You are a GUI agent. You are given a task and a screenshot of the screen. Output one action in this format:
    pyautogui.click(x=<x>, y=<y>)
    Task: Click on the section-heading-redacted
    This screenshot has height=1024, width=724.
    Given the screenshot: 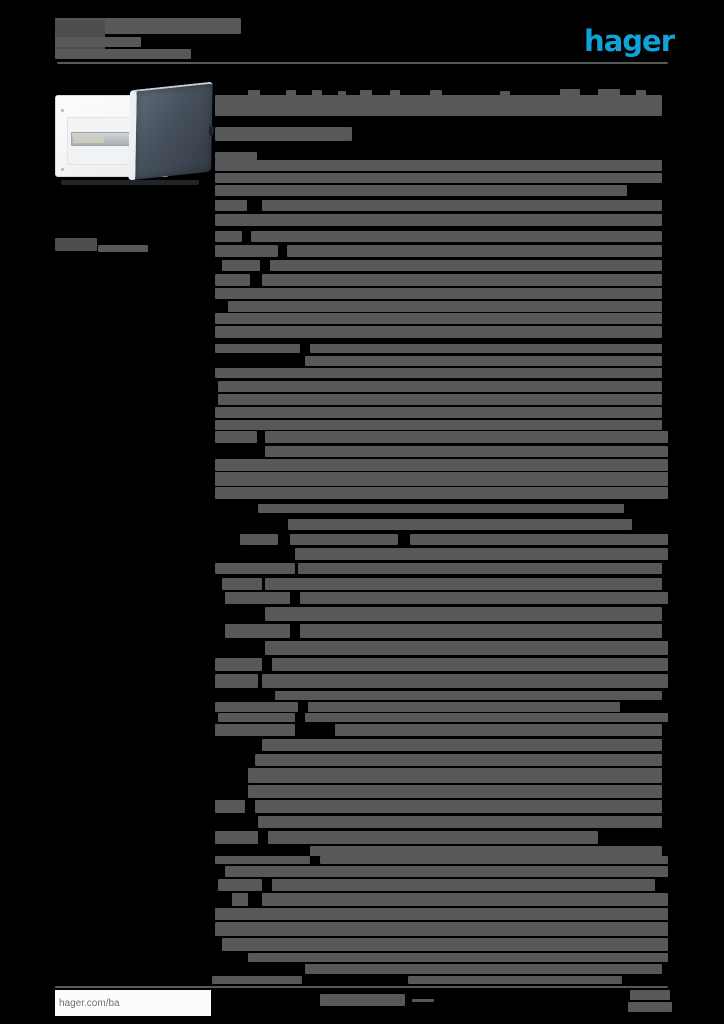 What is the action you would take?
    pyautogui.click(x=283, y=134)
    